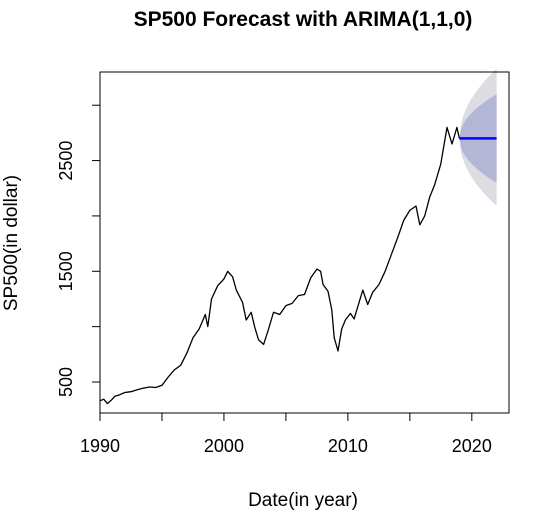  Describe the element at coordinates (270, 501) in the screenshot. I see `x-axis-label: Date(in year)` at that location.